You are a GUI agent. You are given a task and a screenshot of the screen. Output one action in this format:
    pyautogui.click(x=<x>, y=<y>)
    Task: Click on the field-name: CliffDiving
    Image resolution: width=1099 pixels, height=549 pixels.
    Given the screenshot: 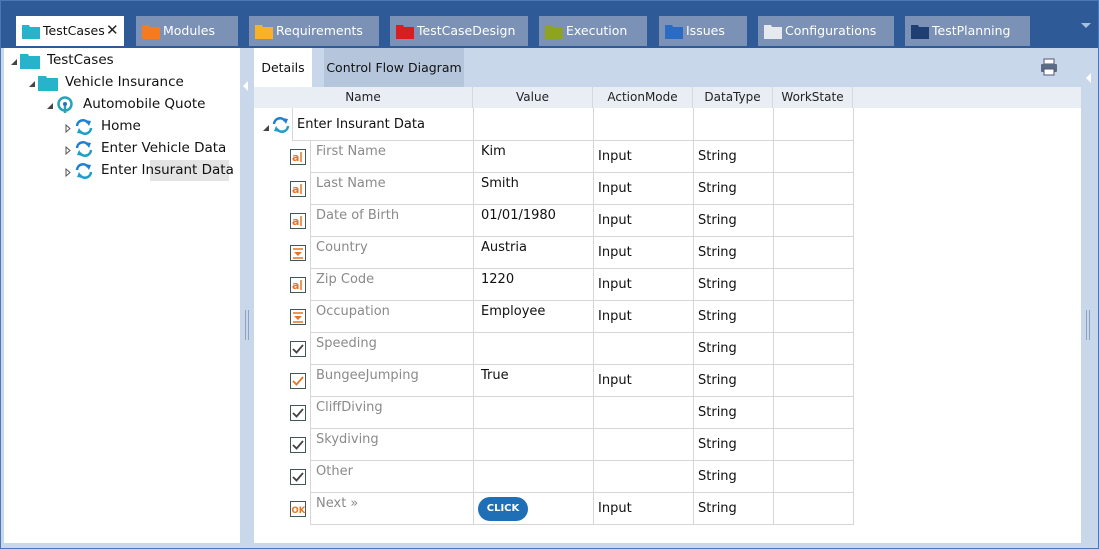 What is the action you would take?
    pyautogui.click(x=349, y=407)
    